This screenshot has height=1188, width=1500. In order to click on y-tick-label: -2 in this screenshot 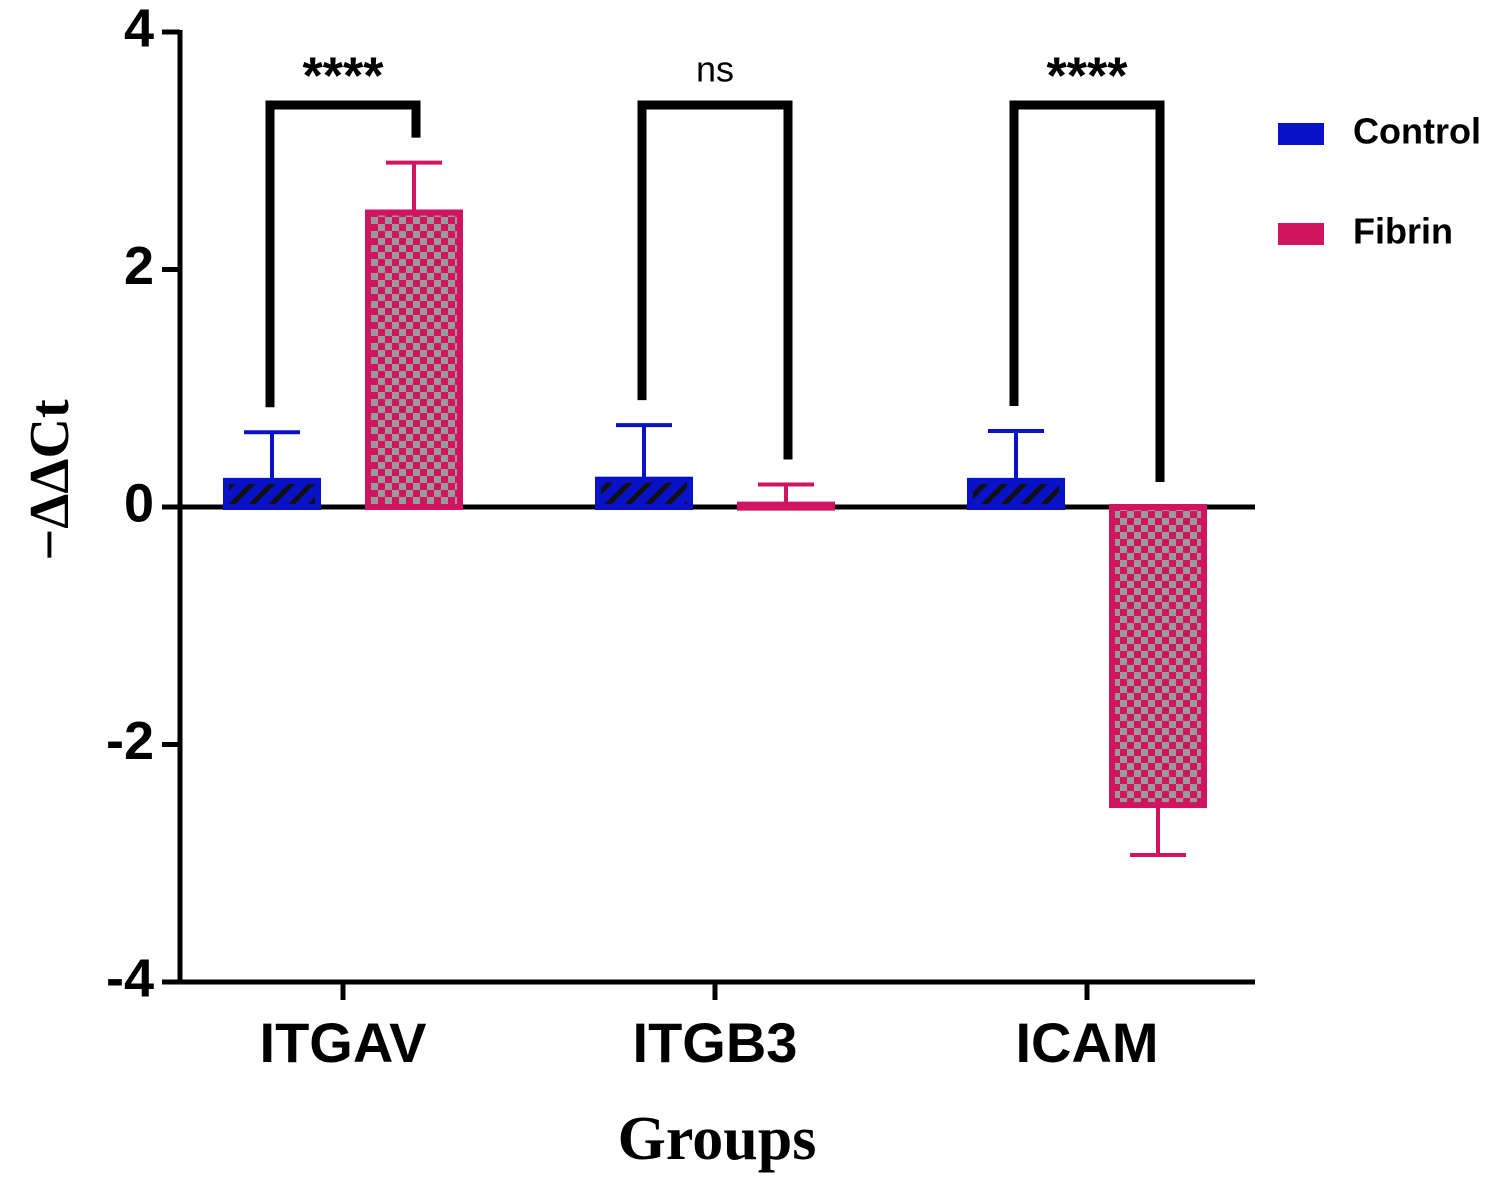, I will do `click(130, 741)`.